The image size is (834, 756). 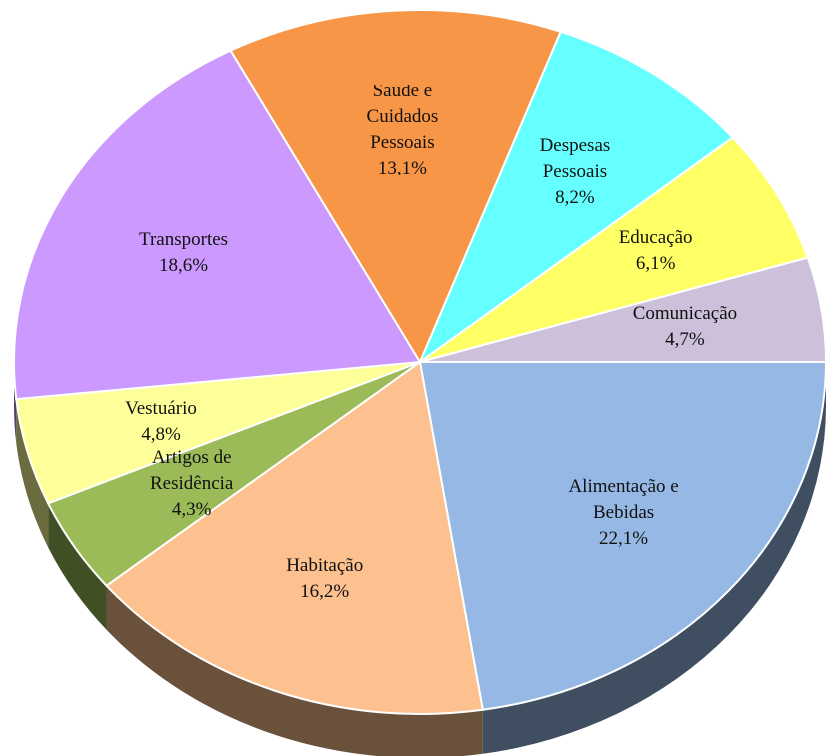 I want to click on category-label: Despesas Pessoais, so click(x=575, y=159).